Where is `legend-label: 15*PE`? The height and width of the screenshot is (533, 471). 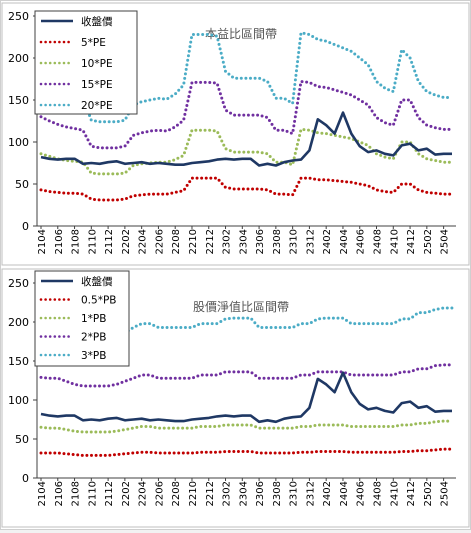
legend-label: 15*PE is located at coordinates (97, 85).